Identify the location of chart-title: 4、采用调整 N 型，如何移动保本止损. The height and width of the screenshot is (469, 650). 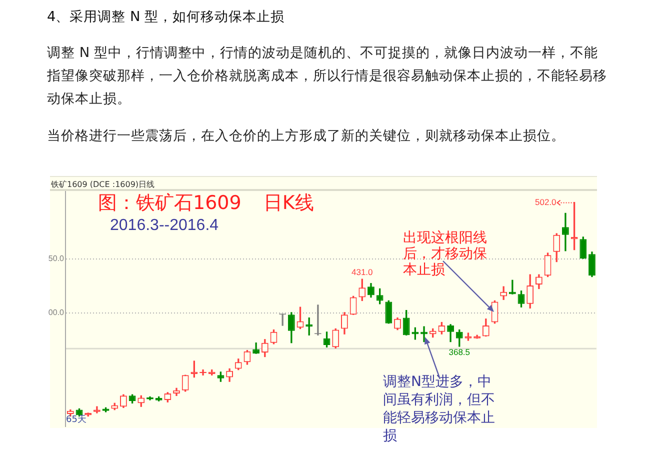
(166, 17).